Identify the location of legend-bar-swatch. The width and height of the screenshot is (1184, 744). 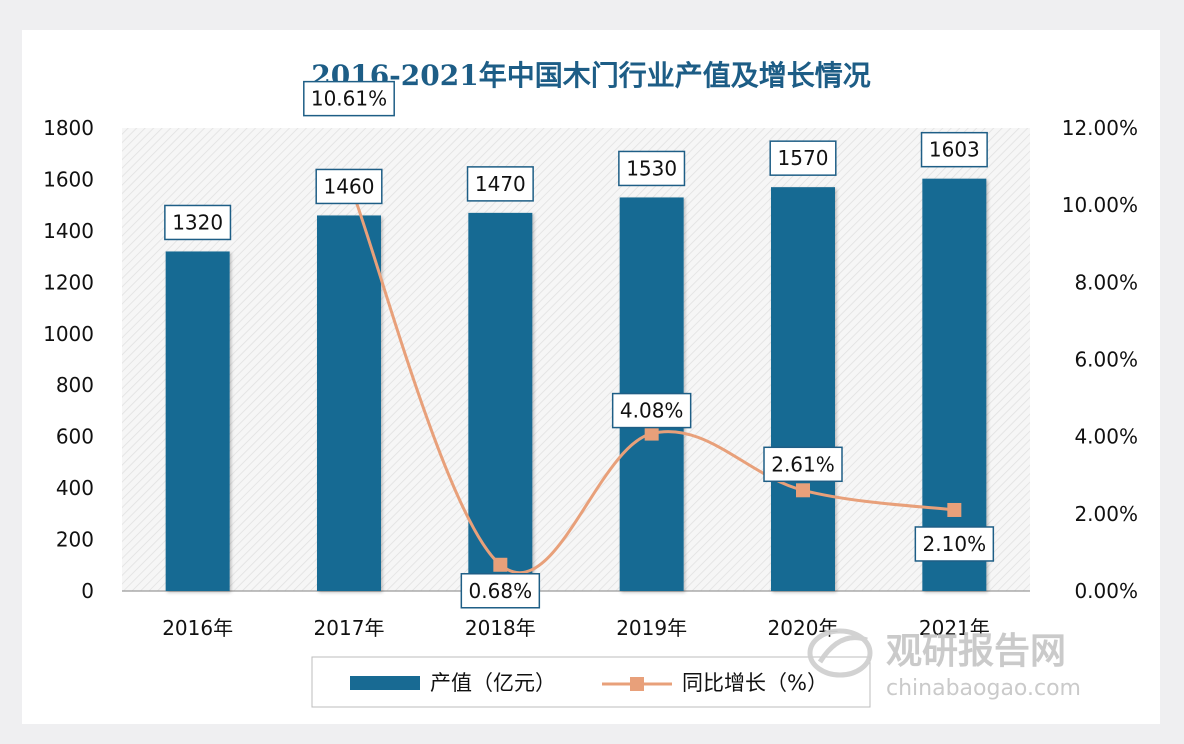
(385, 683).